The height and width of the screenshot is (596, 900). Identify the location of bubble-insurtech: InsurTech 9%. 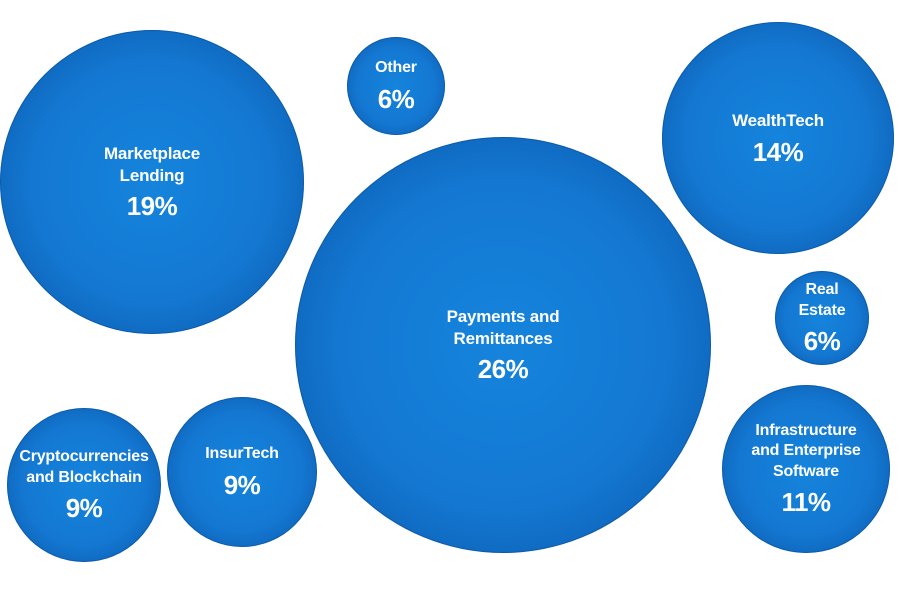
(242, 472).